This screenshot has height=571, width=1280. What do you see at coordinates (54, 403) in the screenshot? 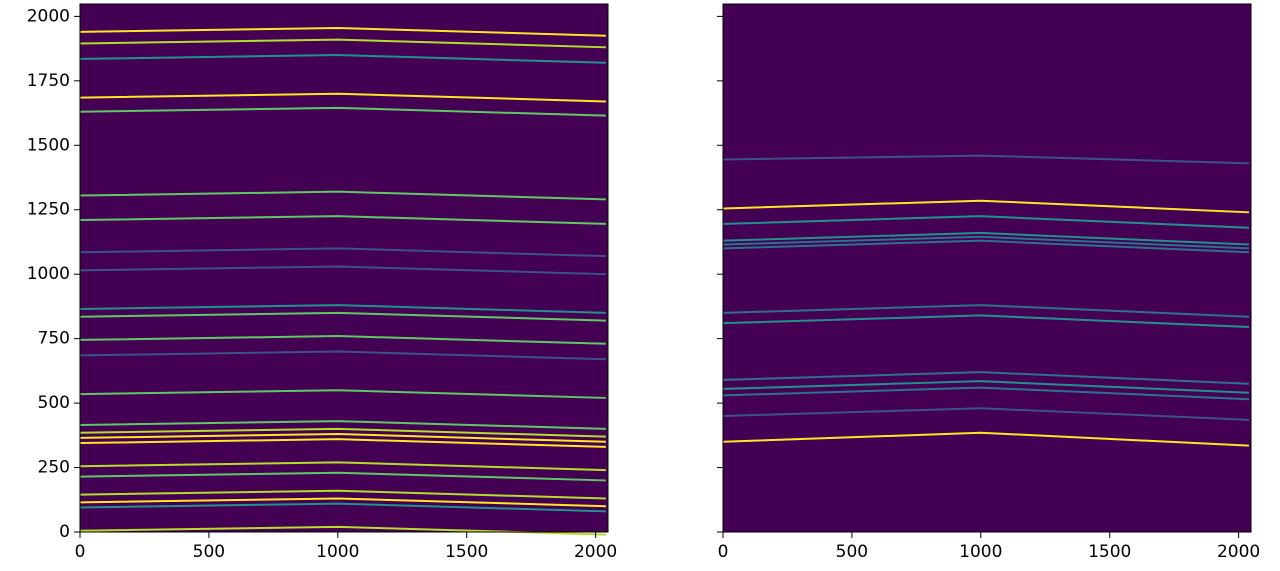
I see `y-tick-label: 500` at bounding box center [54, 403].